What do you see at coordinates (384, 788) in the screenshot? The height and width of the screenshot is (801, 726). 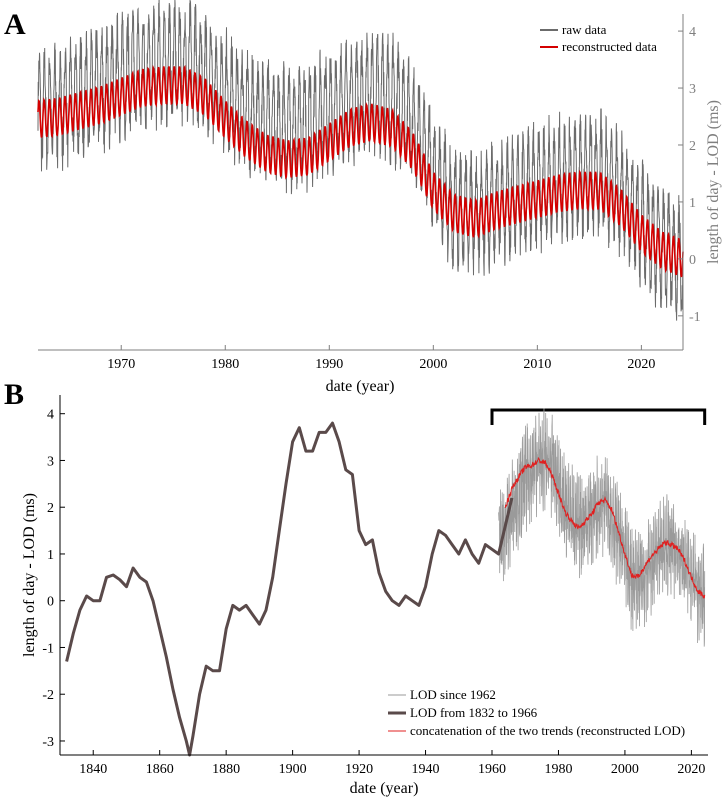 I see `panel-b-x-label: date (year)` at bounding box center [384, 788].